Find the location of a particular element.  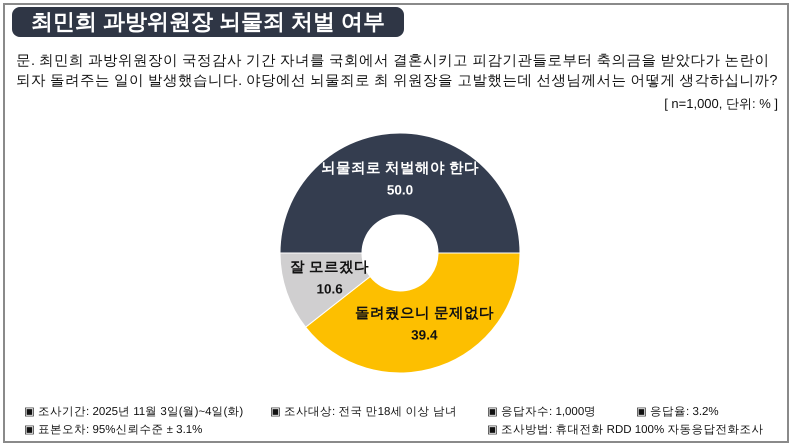

text: ▣ 조사방법: 휴대전화 RDD 100% 자동응답전화조사 is located at coordinates (625, 430).